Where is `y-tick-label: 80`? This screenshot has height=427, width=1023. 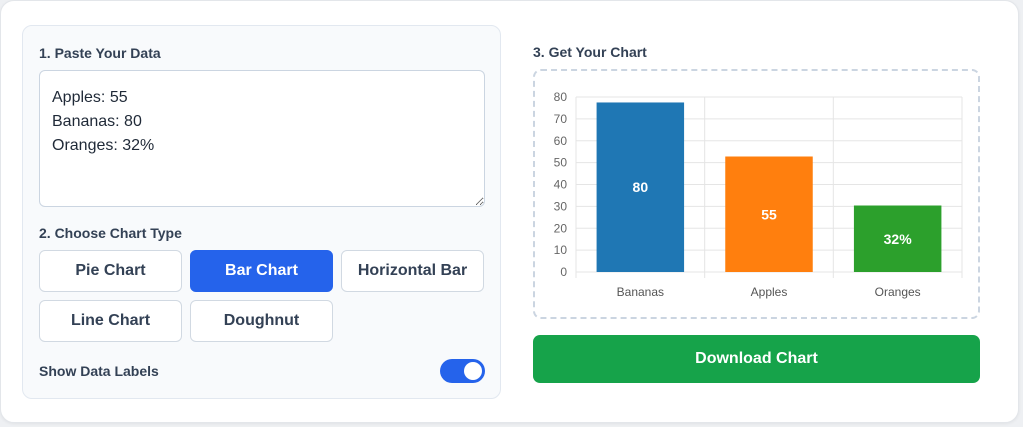
y-tick-label: 80 is located at coordinates (561, 97).